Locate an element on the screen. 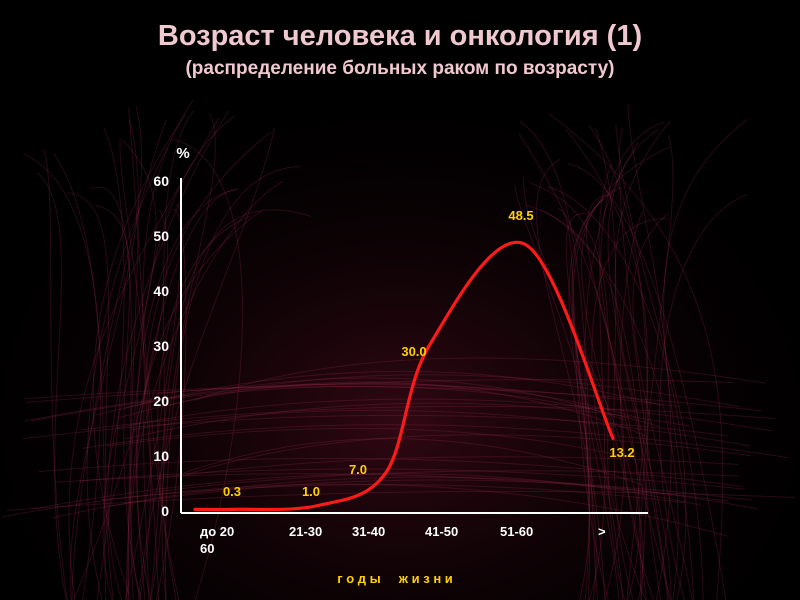 The image size is (800, 600). x-tick-label: 31-40 is located at coordinates (368, 531).